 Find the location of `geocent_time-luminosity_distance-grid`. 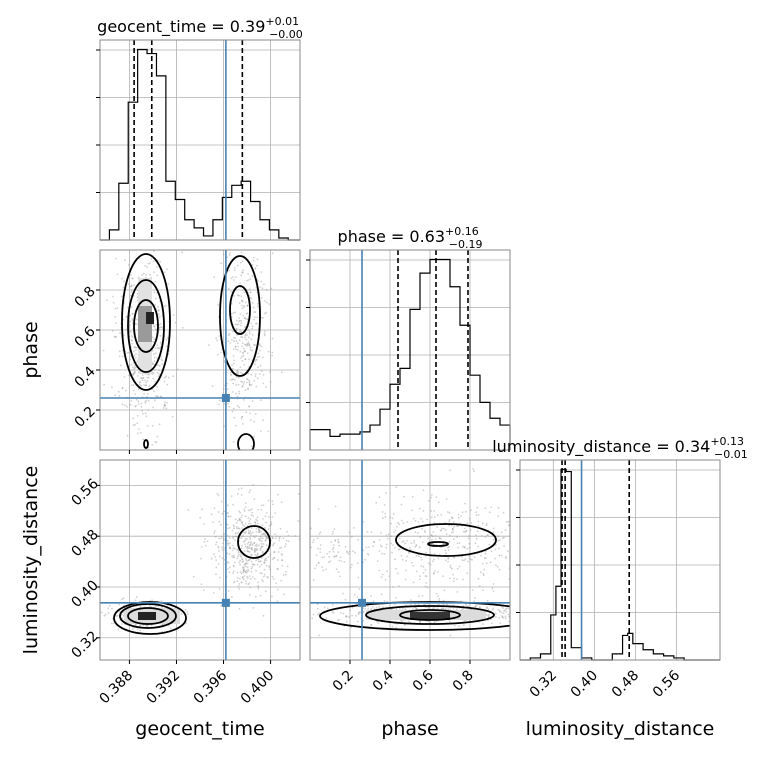

geocent_time-luminosity_distance-grid is located at coordinates (200, 560).